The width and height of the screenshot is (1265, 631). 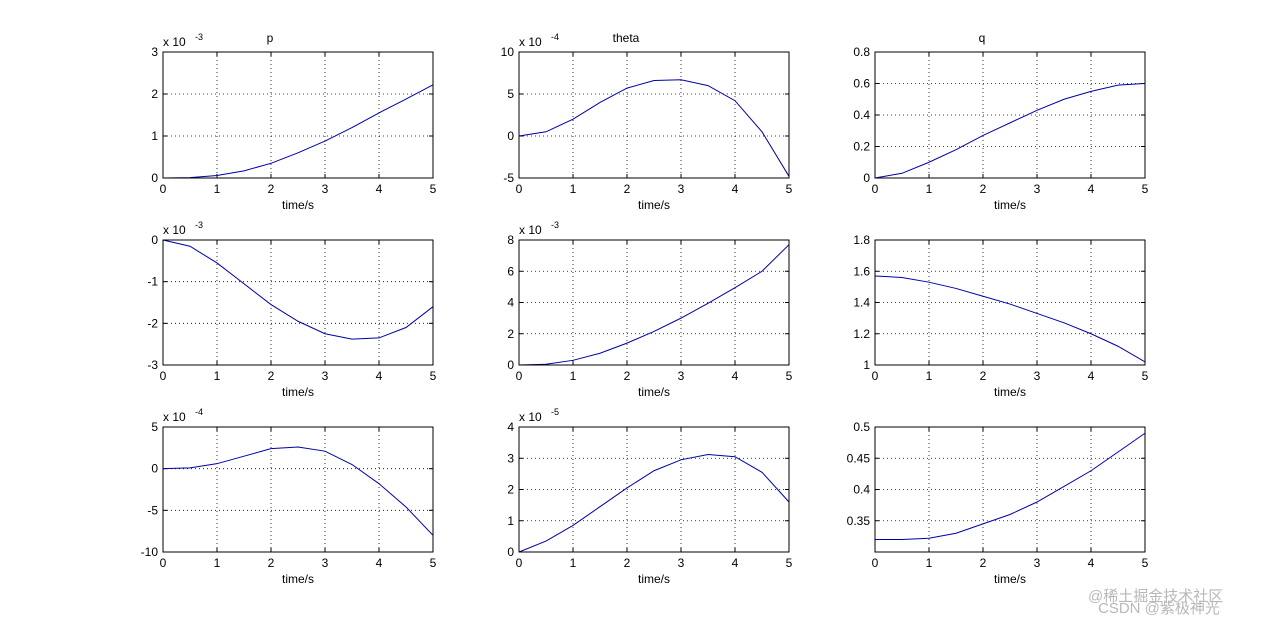 I want to click on scale-exponent: -5, so click(x=555, y=412).